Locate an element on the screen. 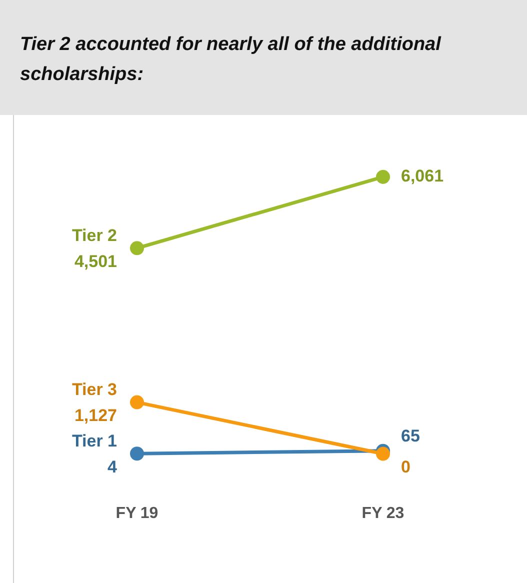 This screenshot has width=527, height=583. data-label: 4 is located at coordinates (113, 466).